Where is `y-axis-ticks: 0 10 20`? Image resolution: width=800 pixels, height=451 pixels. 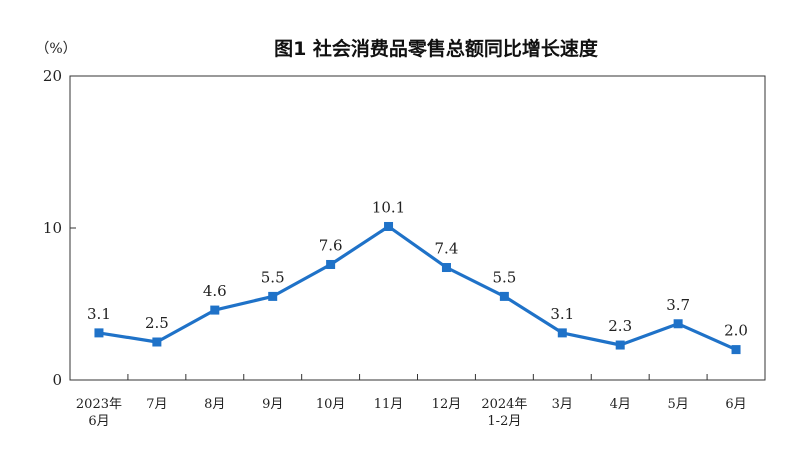 y-axis-ticks: 0 10 20 is located at coordinates (59, 228).